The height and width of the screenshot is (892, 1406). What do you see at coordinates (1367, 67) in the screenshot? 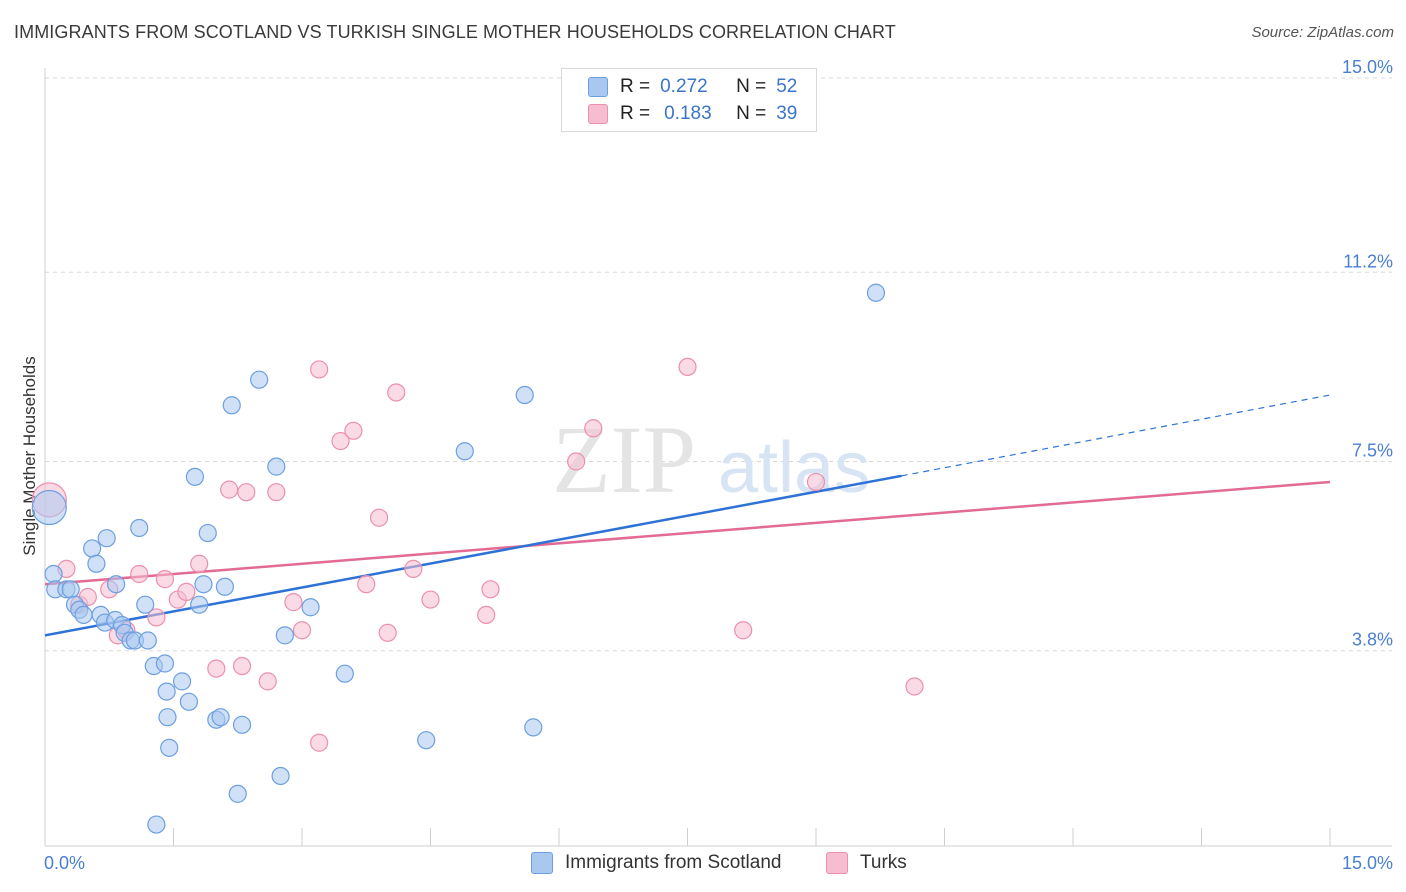
I see `y-tick-label: 15.0%` at bounding box center [1367, 67].